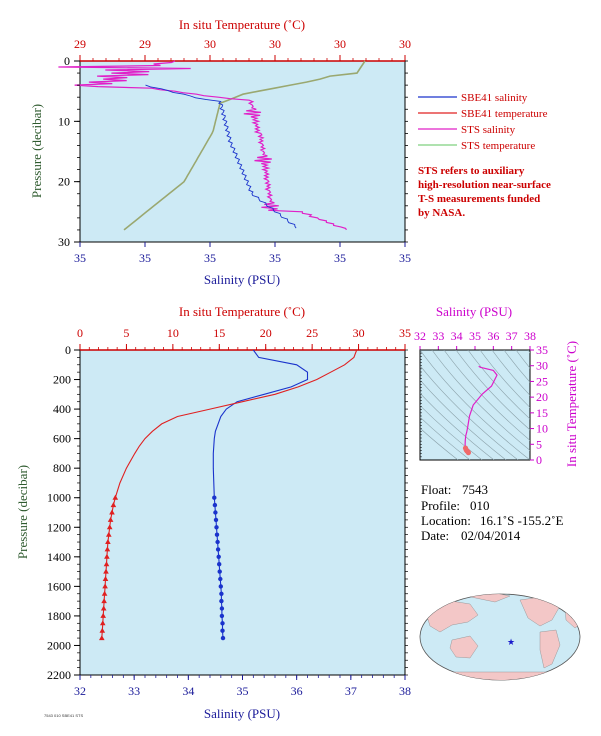  I want to click on ts-right-axis-title: In situ Temperature (˚C), so click(571, 404).